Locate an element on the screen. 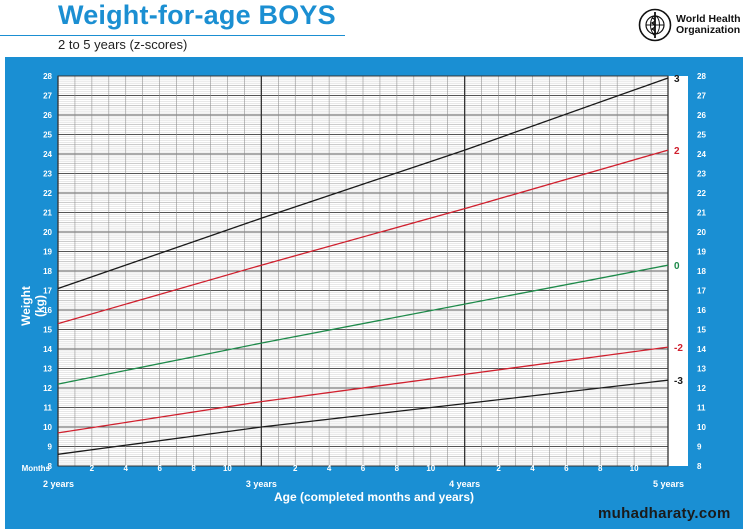  y-tick-label-left: 25 is located at coordinates (47, 135).